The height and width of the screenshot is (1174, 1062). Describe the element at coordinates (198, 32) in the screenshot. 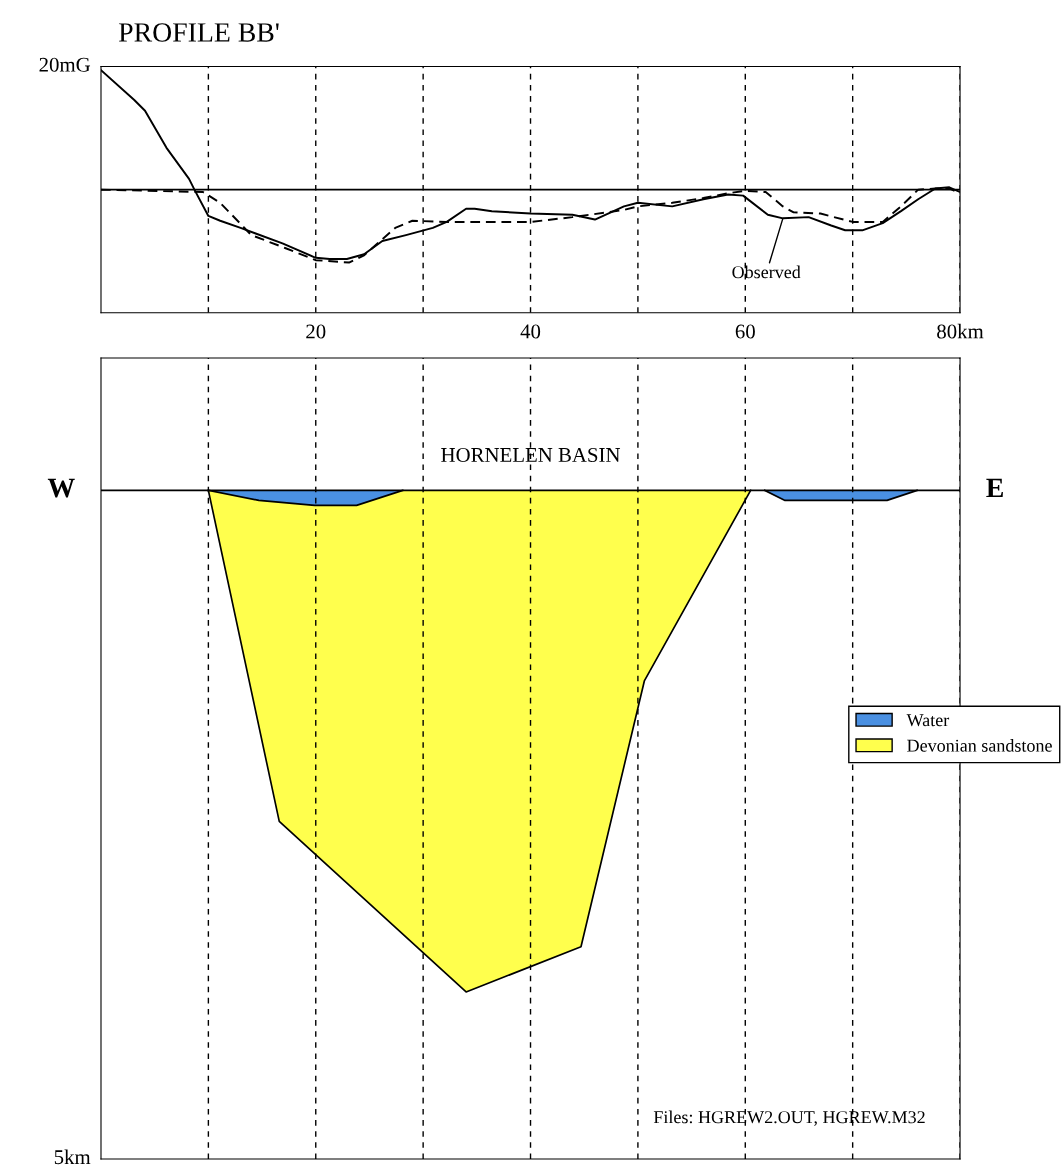

I see `chart-title: PROFILE BB'` at that location.